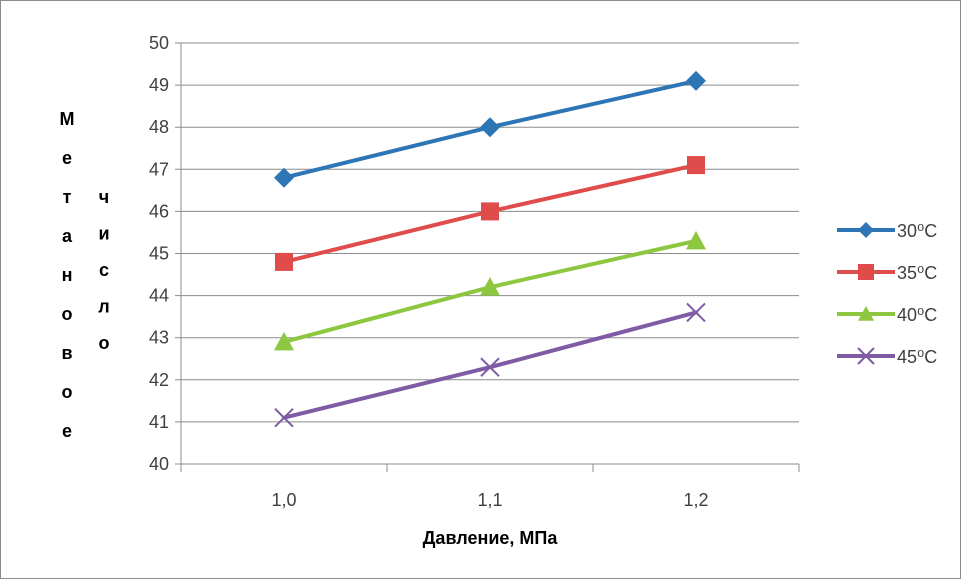  Describe the element at coordinates (887, 357) in the screenshot. I see `legend-item: 45⁰С` at that location.